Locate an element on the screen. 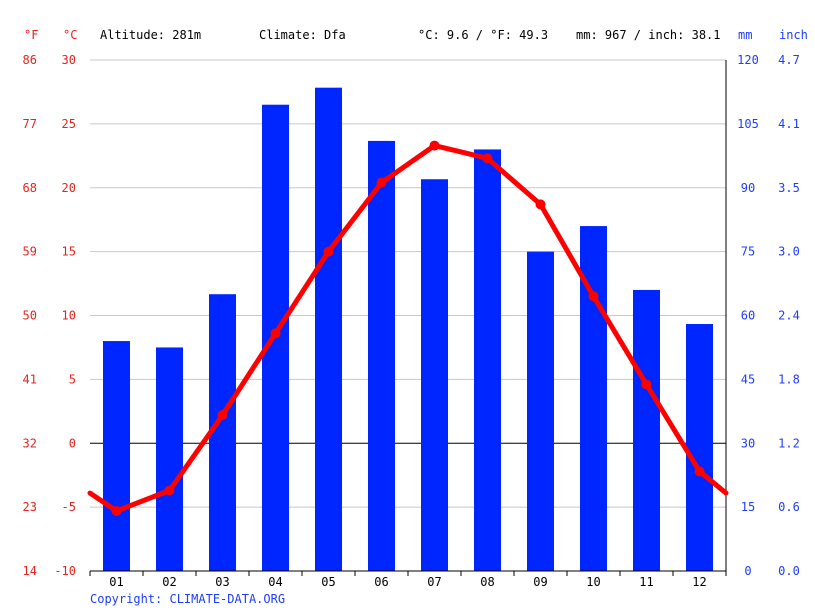  fahrenheit-tick-label: 14 is located at coordinates (30, 571).